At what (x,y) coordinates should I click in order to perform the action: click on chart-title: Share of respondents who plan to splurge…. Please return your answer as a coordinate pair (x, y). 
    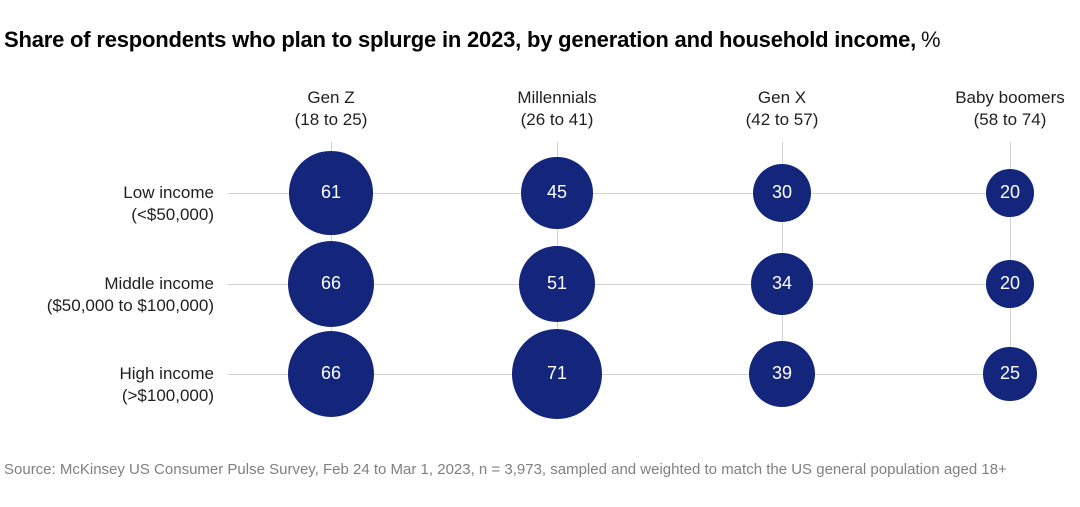
    Looking at the image, I should click on (472, 40).